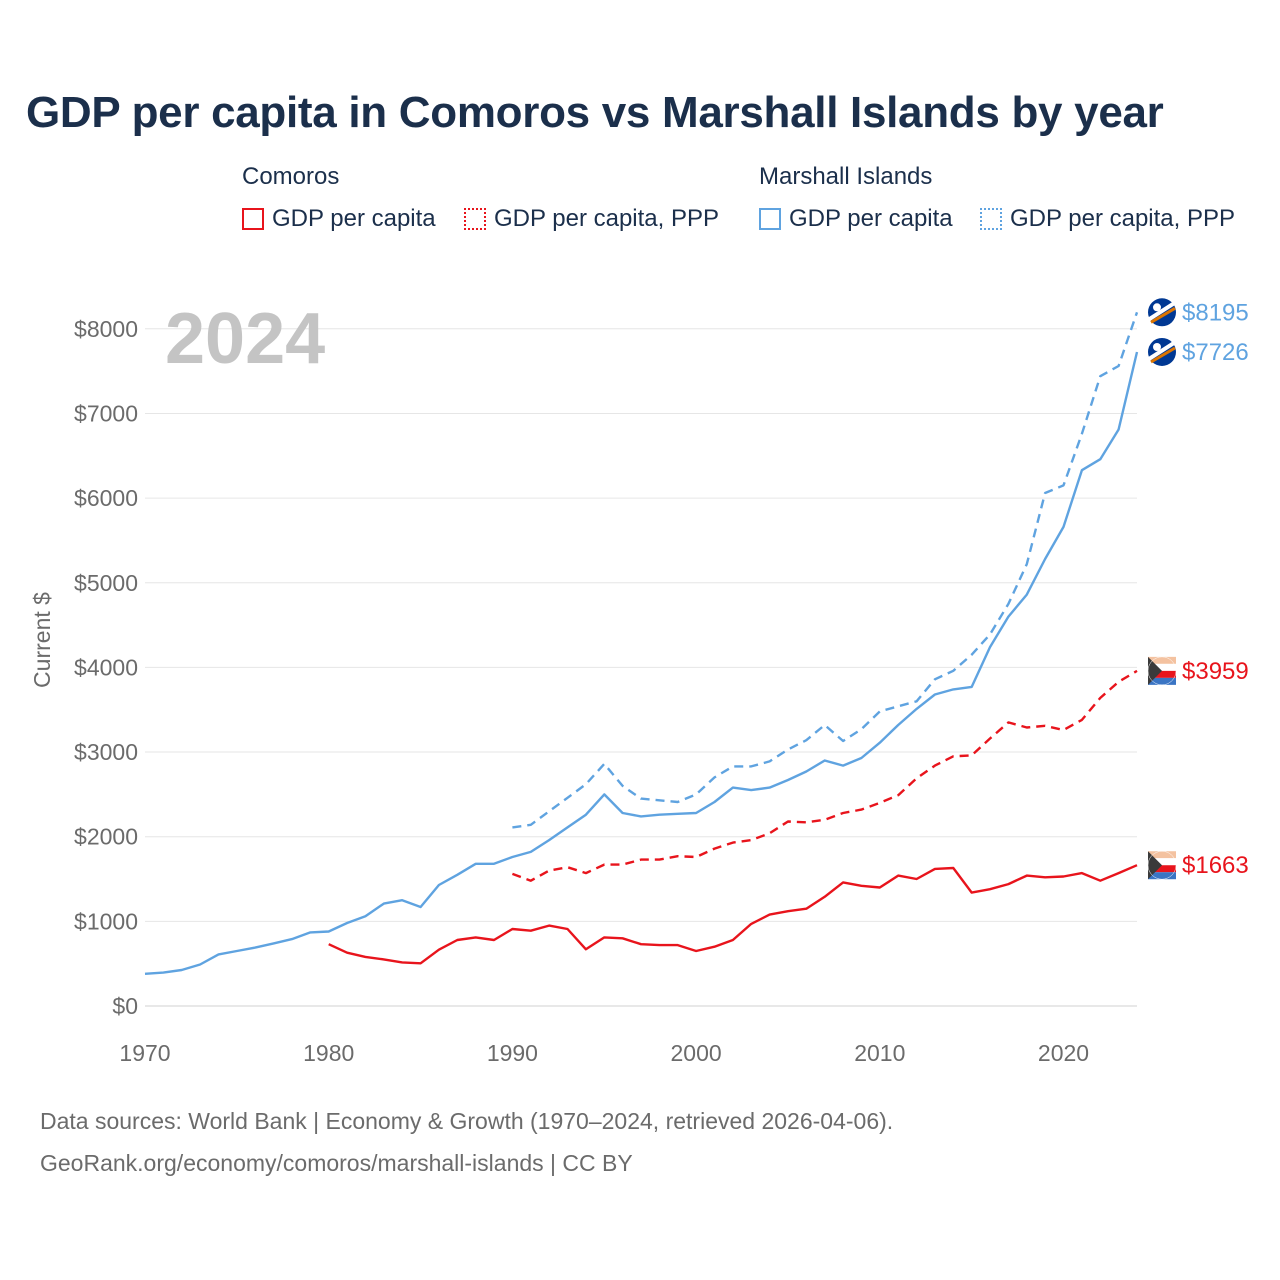 This screenshot has height=1280, width=1280. I want to click on legend-group-comoros: Comoros, so click(291, 176).